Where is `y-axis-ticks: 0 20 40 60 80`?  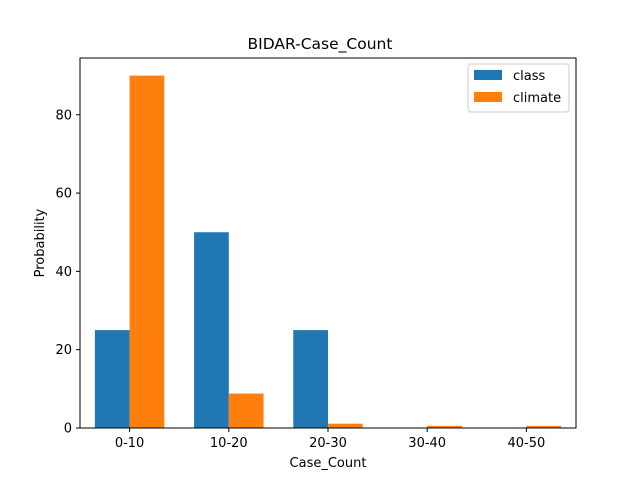
y-axis-ticks: 0 20 40 60 80 is located at coordinates (67, 272).